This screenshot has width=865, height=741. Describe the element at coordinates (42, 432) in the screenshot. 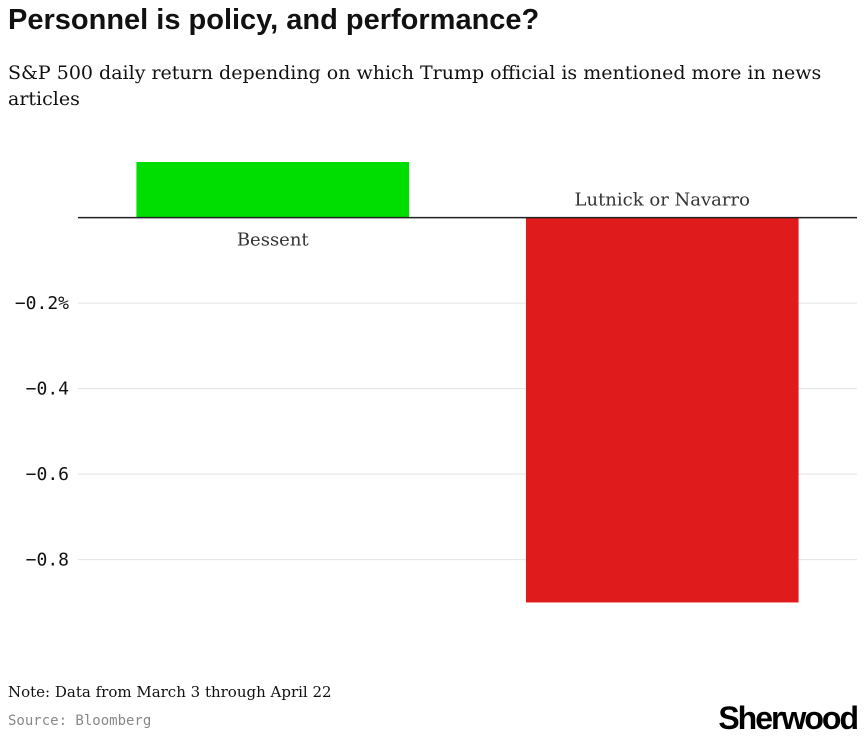

I see `y-axis-ticks: −0.2% −0.4 −0.6 −0.8` at that location.